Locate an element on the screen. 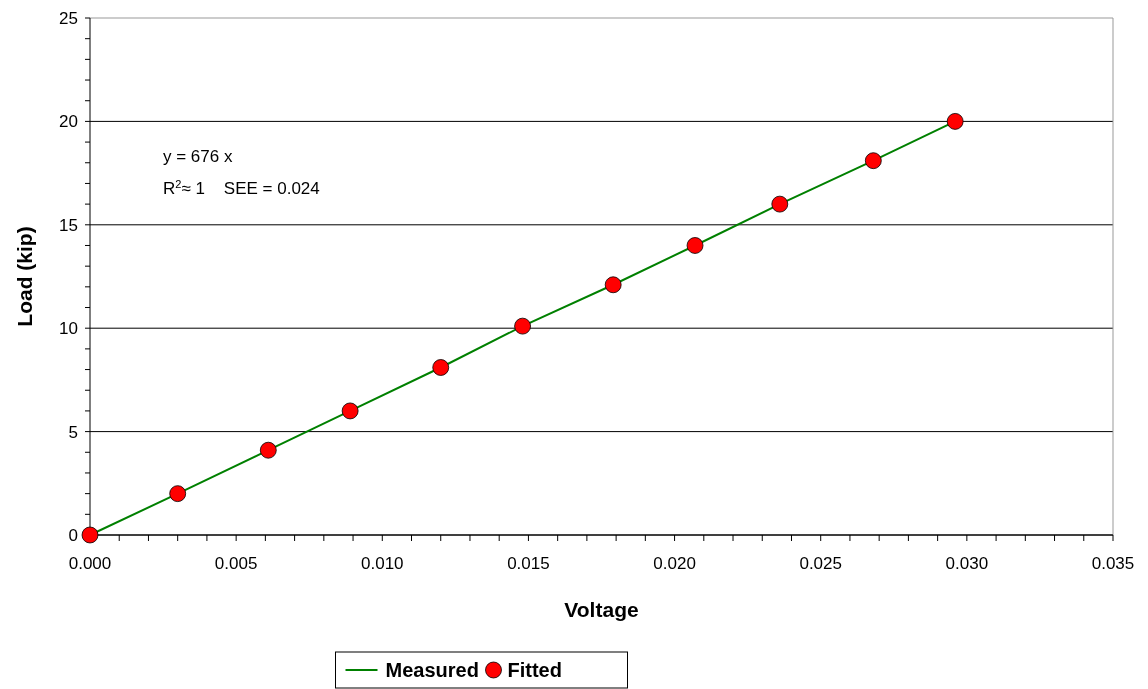 The width and height of the screenshot is (1148, 689). y-tick-label: 5 is located at coordinates (73, 432).